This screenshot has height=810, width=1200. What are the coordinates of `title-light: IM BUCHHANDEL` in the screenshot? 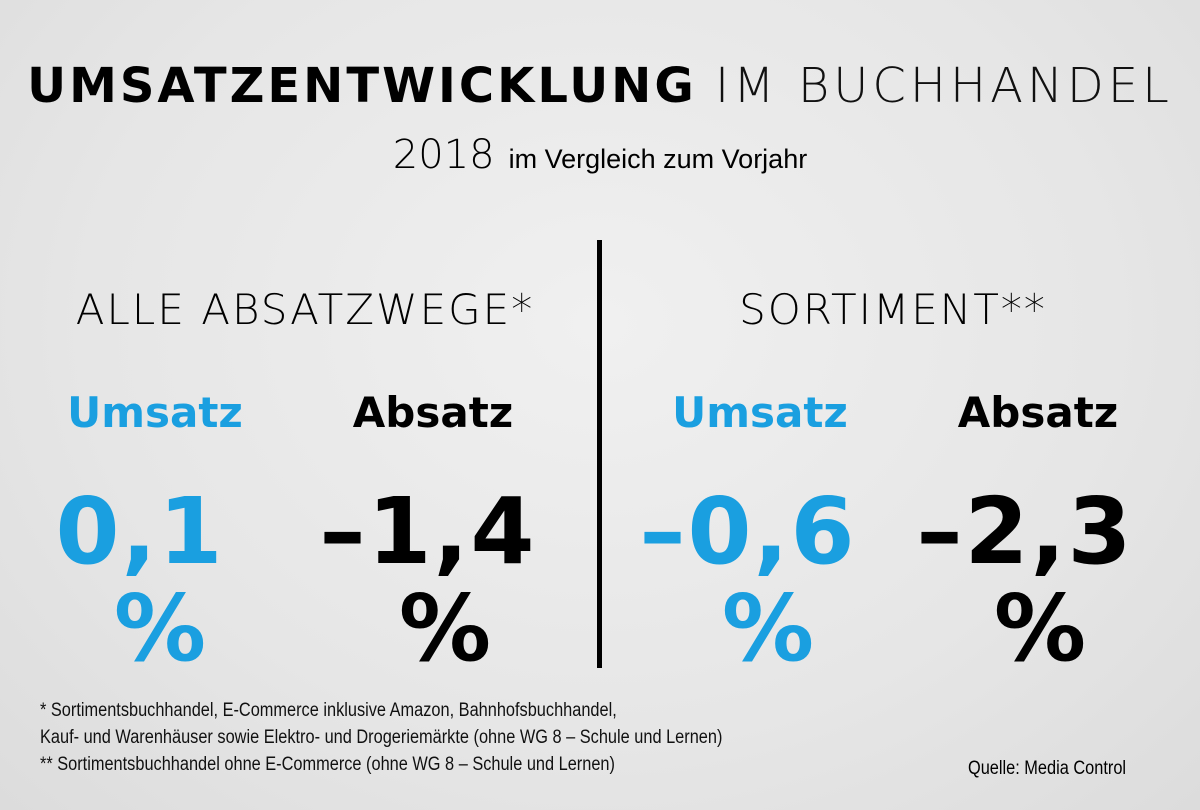 It's located at (944, 86).